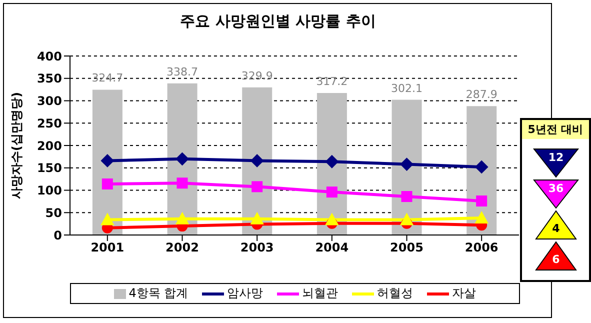 This screenshot has width=591, height=323. I want to click on data-label: 317.2, so click(332, 81).